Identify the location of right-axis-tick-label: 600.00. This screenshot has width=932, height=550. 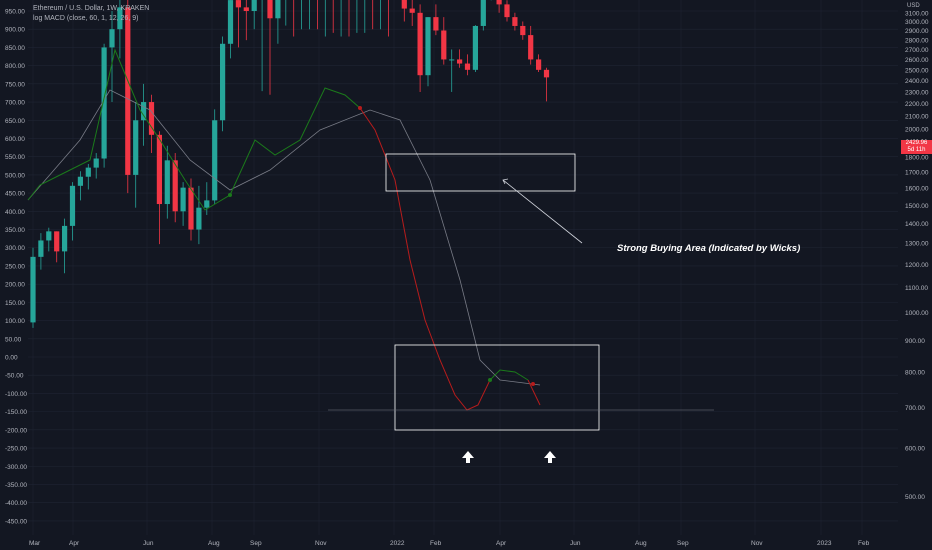
(915, 449).